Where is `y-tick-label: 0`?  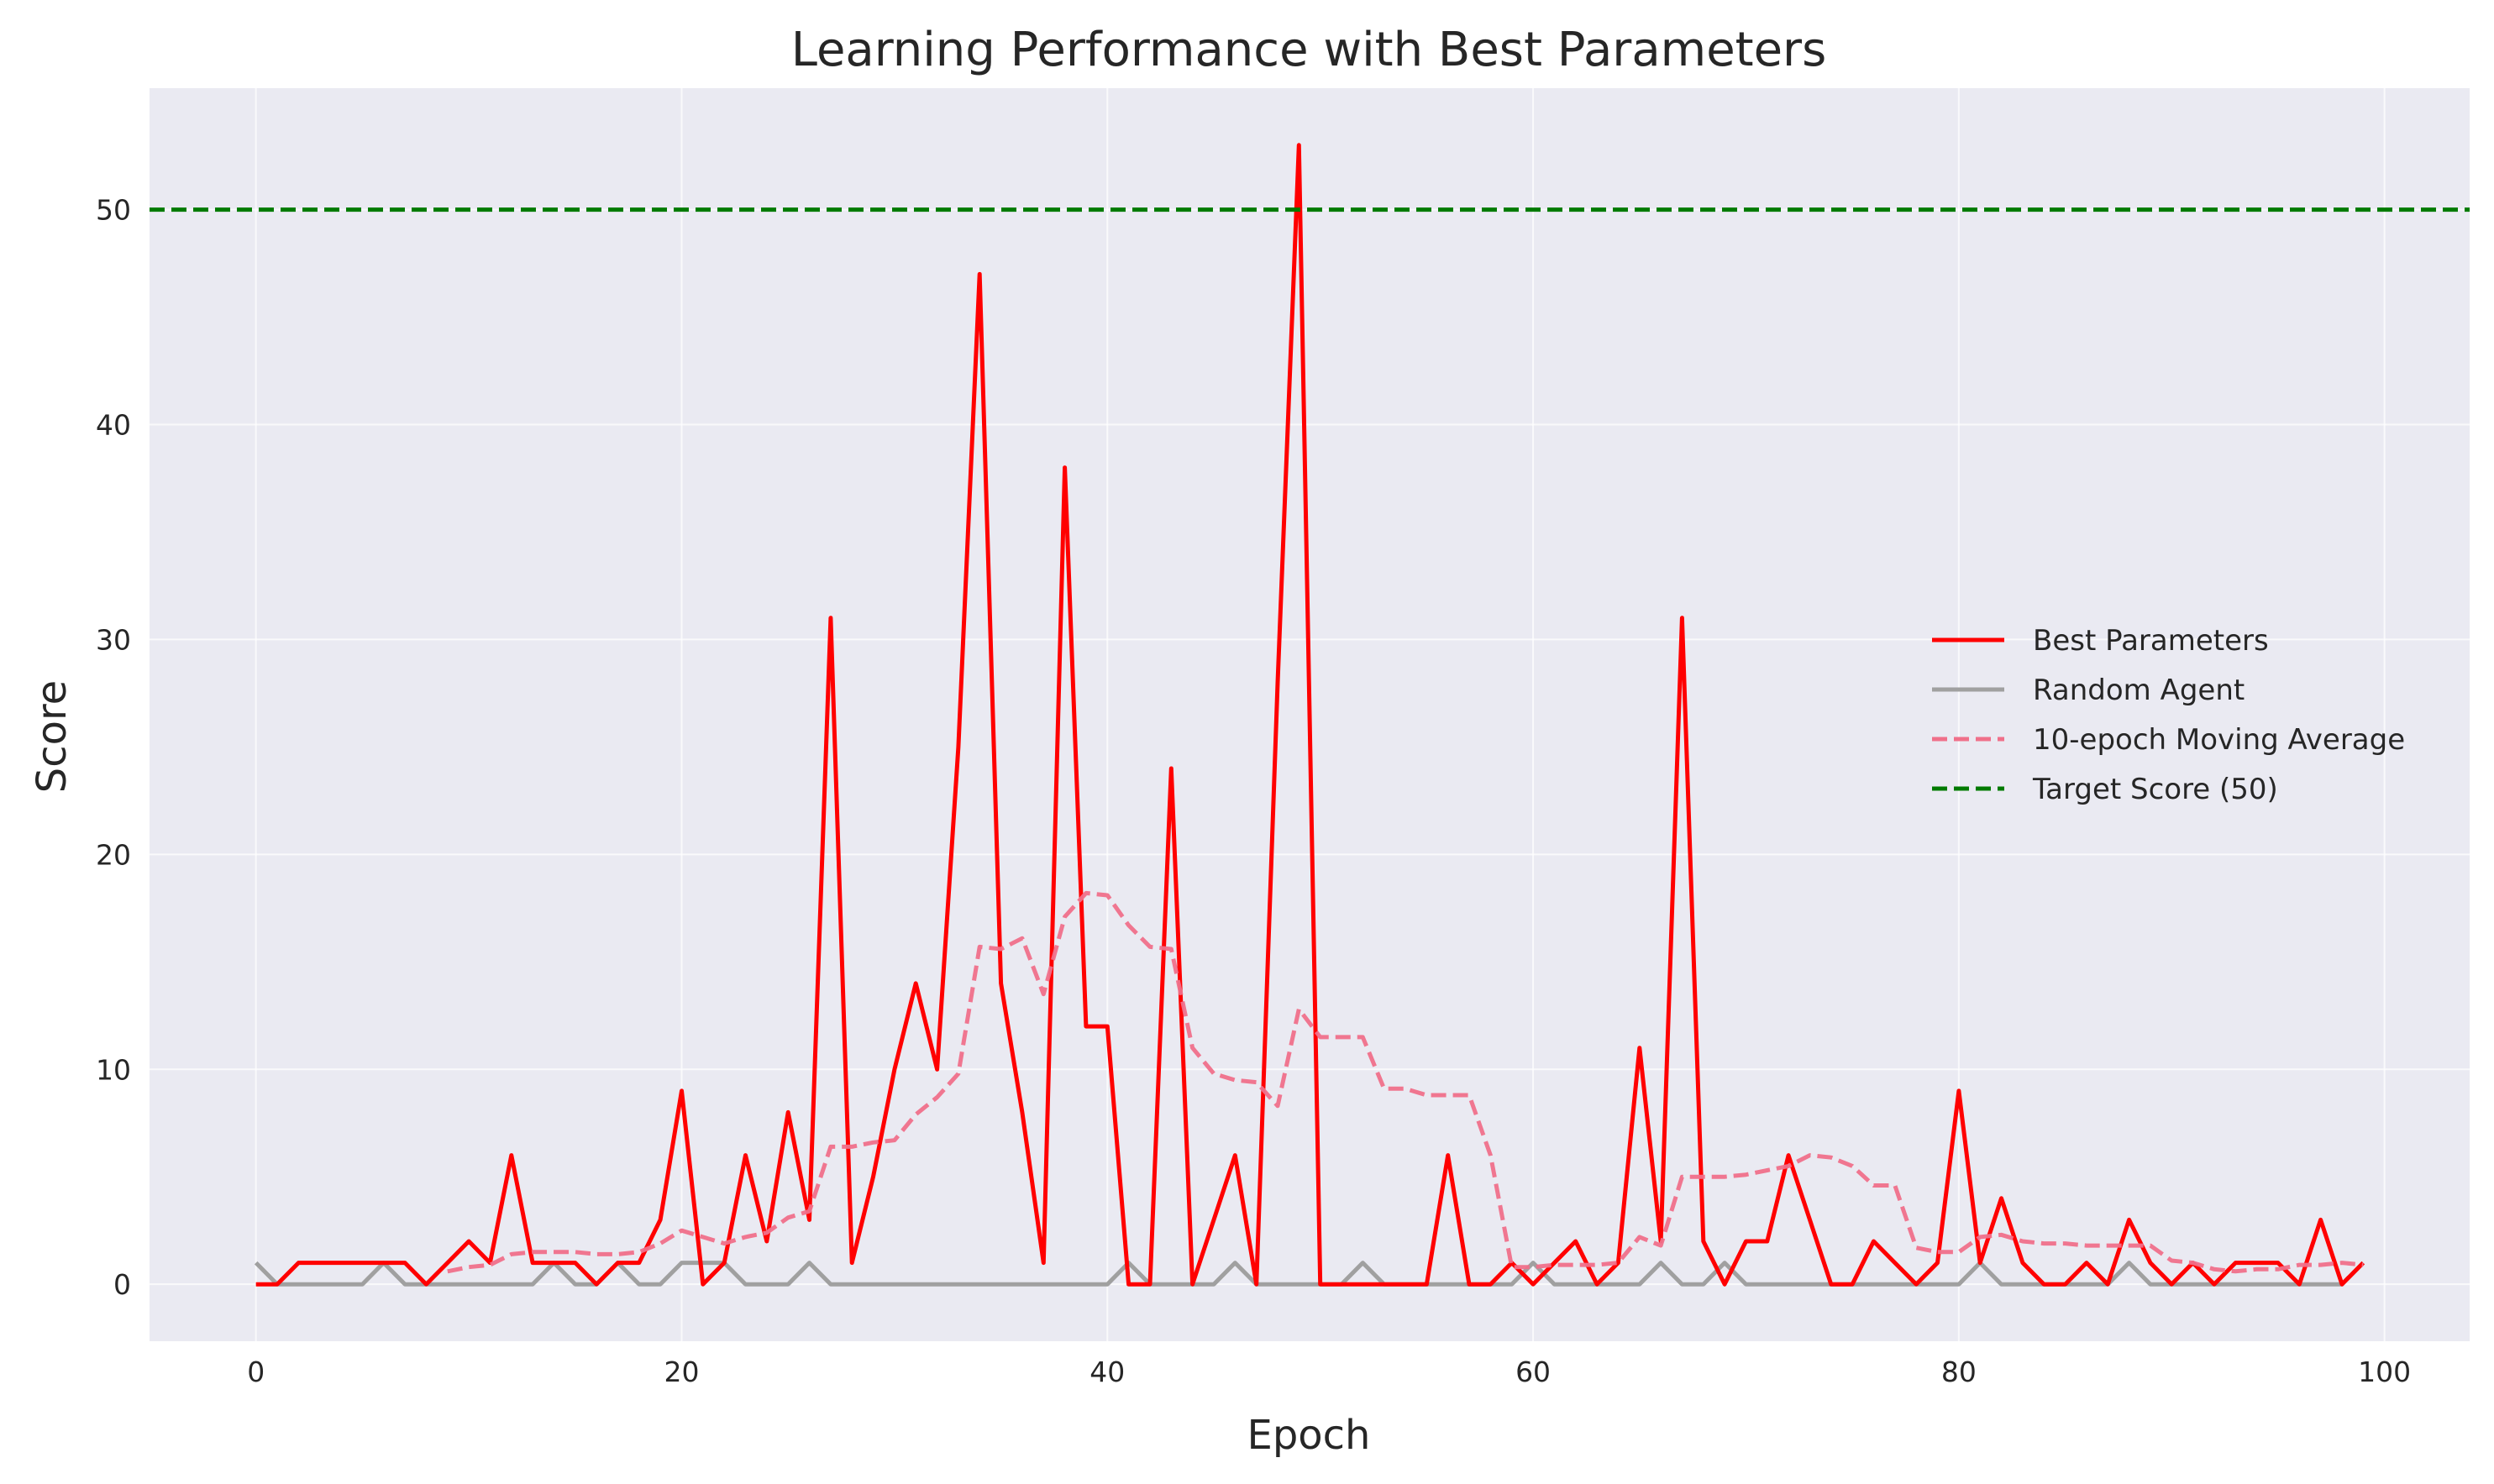
y-tick-label: 0 is located at coordinates (122, 1284).